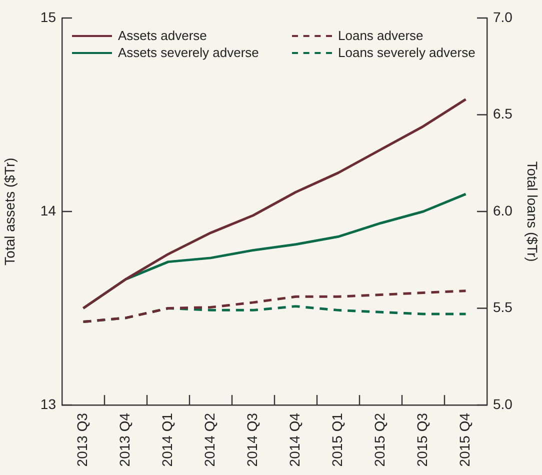 Image resolution: width=542 pixels, height=475 pixels. What do you see at coordinates (503, 16) in the screenshot?
I see `y2-tick-label: 7.0` at bounding box center [503, 16].